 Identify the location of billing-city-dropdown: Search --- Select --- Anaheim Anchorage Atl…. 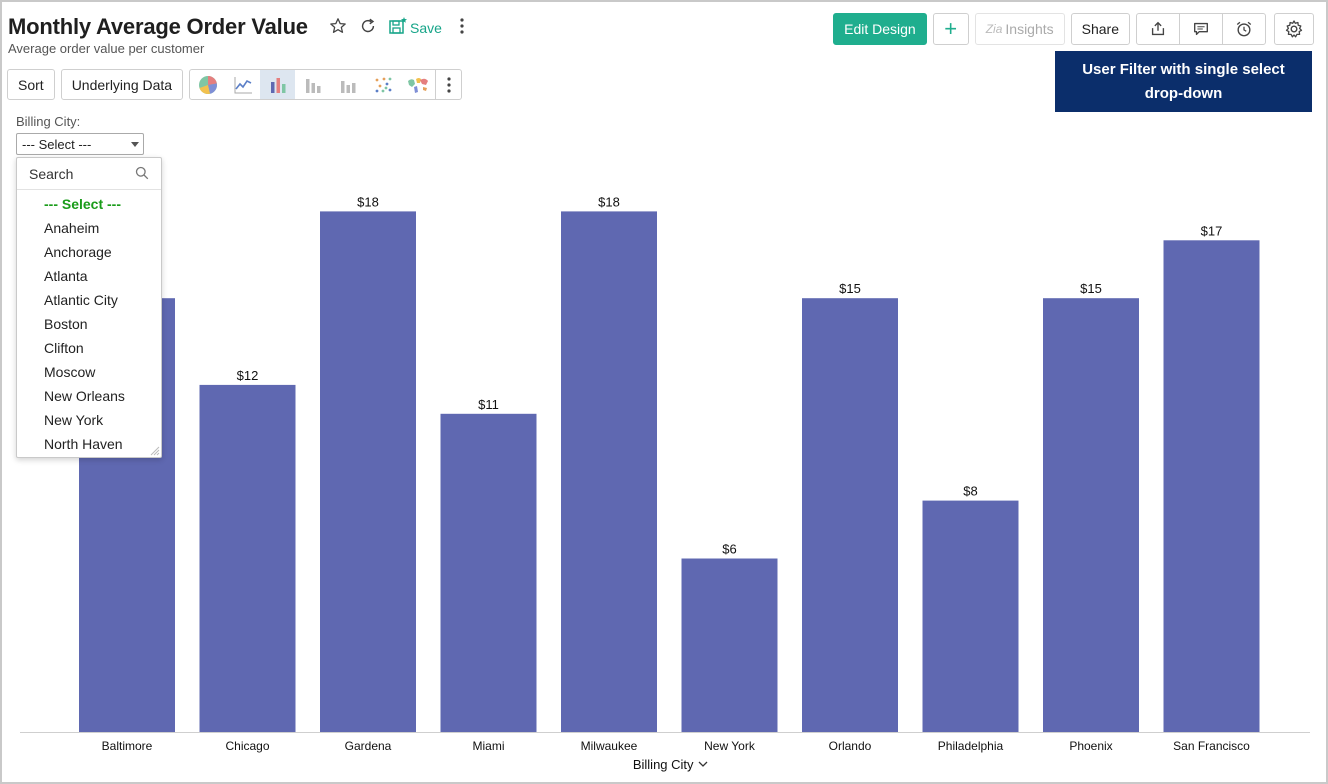
(89, 307).